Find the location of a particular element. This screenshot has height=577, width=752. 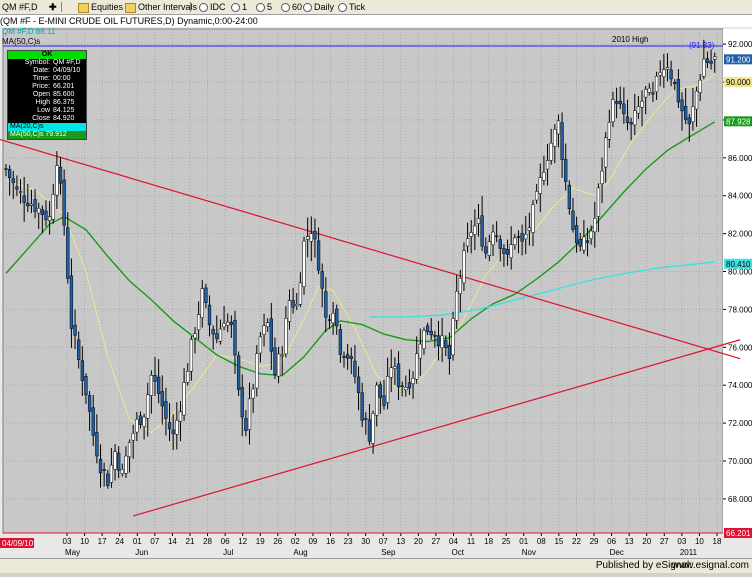

interval-5: 5 is located at coordinates (264, 7).